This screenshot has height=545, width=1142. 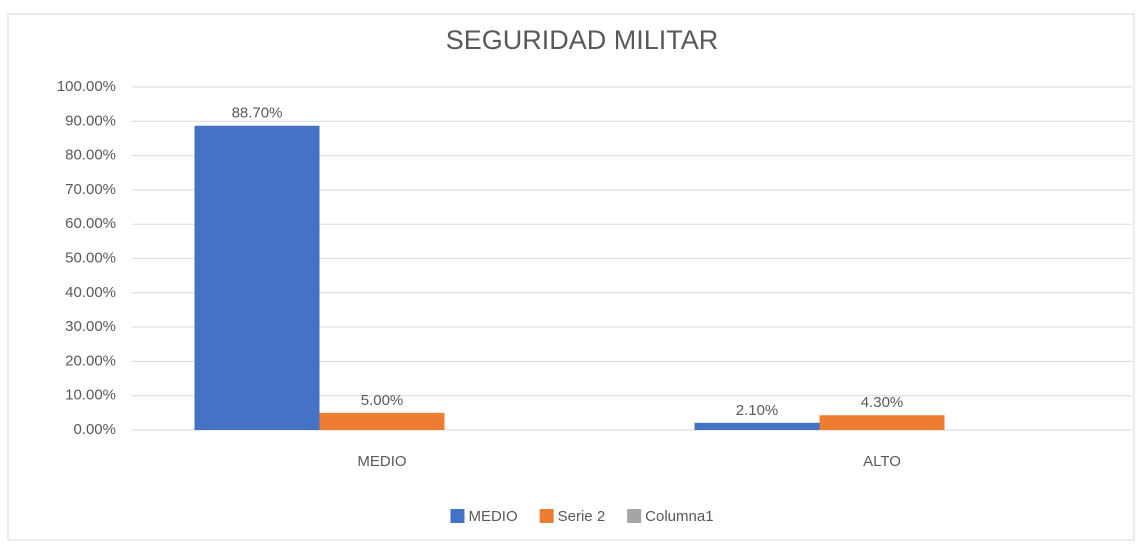 What do you see at coordinates (90, 257) in the screenshot?
I see `y-tick-label: 50.00%` at bounding box center [90, 257].